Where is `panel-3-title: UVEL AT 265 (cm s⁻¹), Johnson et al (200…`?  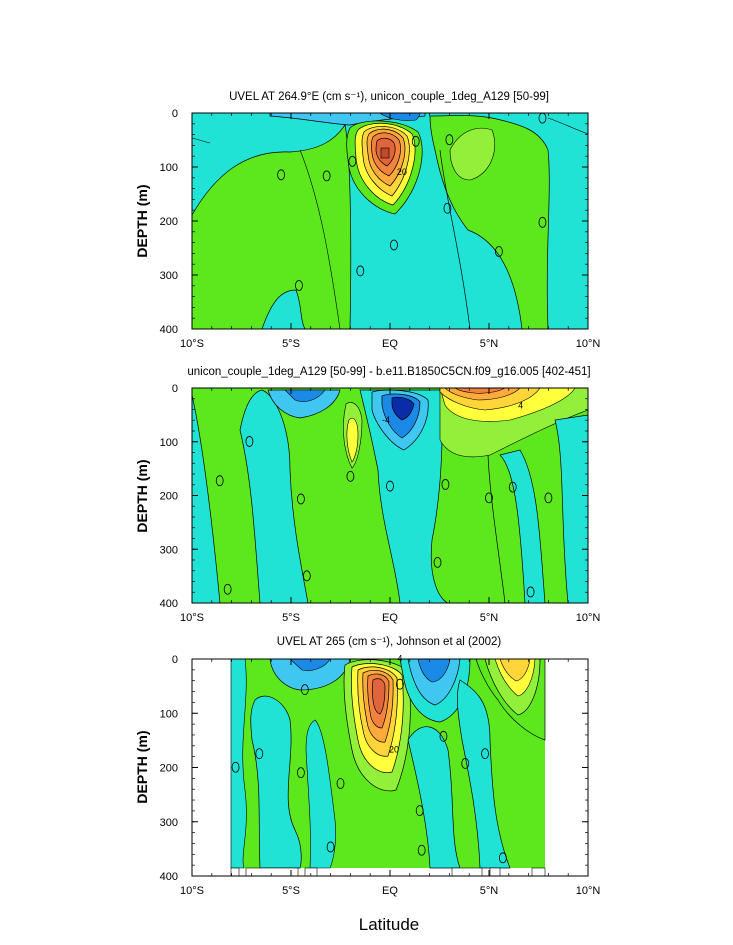
panel-3-title: UVEL AT 265 (cm s⁻¹), Johnson et al (200… is located at coordinates (389, 642).